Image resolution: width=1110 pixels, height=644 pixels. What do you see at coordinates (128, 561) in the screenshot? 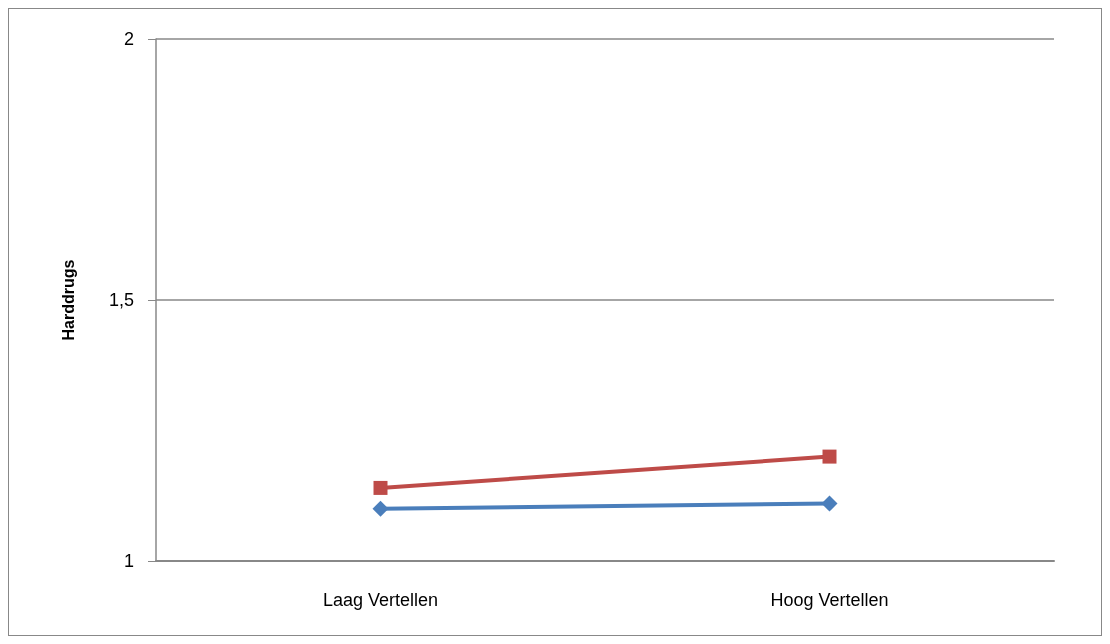
I see `y-tick-label: 1` at bounding box center [128, 561].